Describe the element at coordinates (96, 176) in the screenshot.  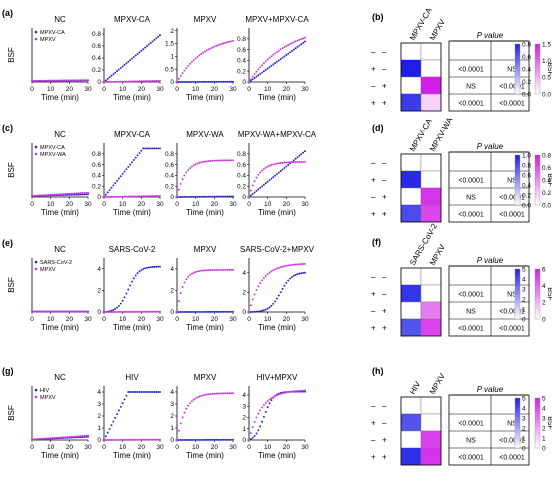
I see `y-tick-label: 0.4` at that location.